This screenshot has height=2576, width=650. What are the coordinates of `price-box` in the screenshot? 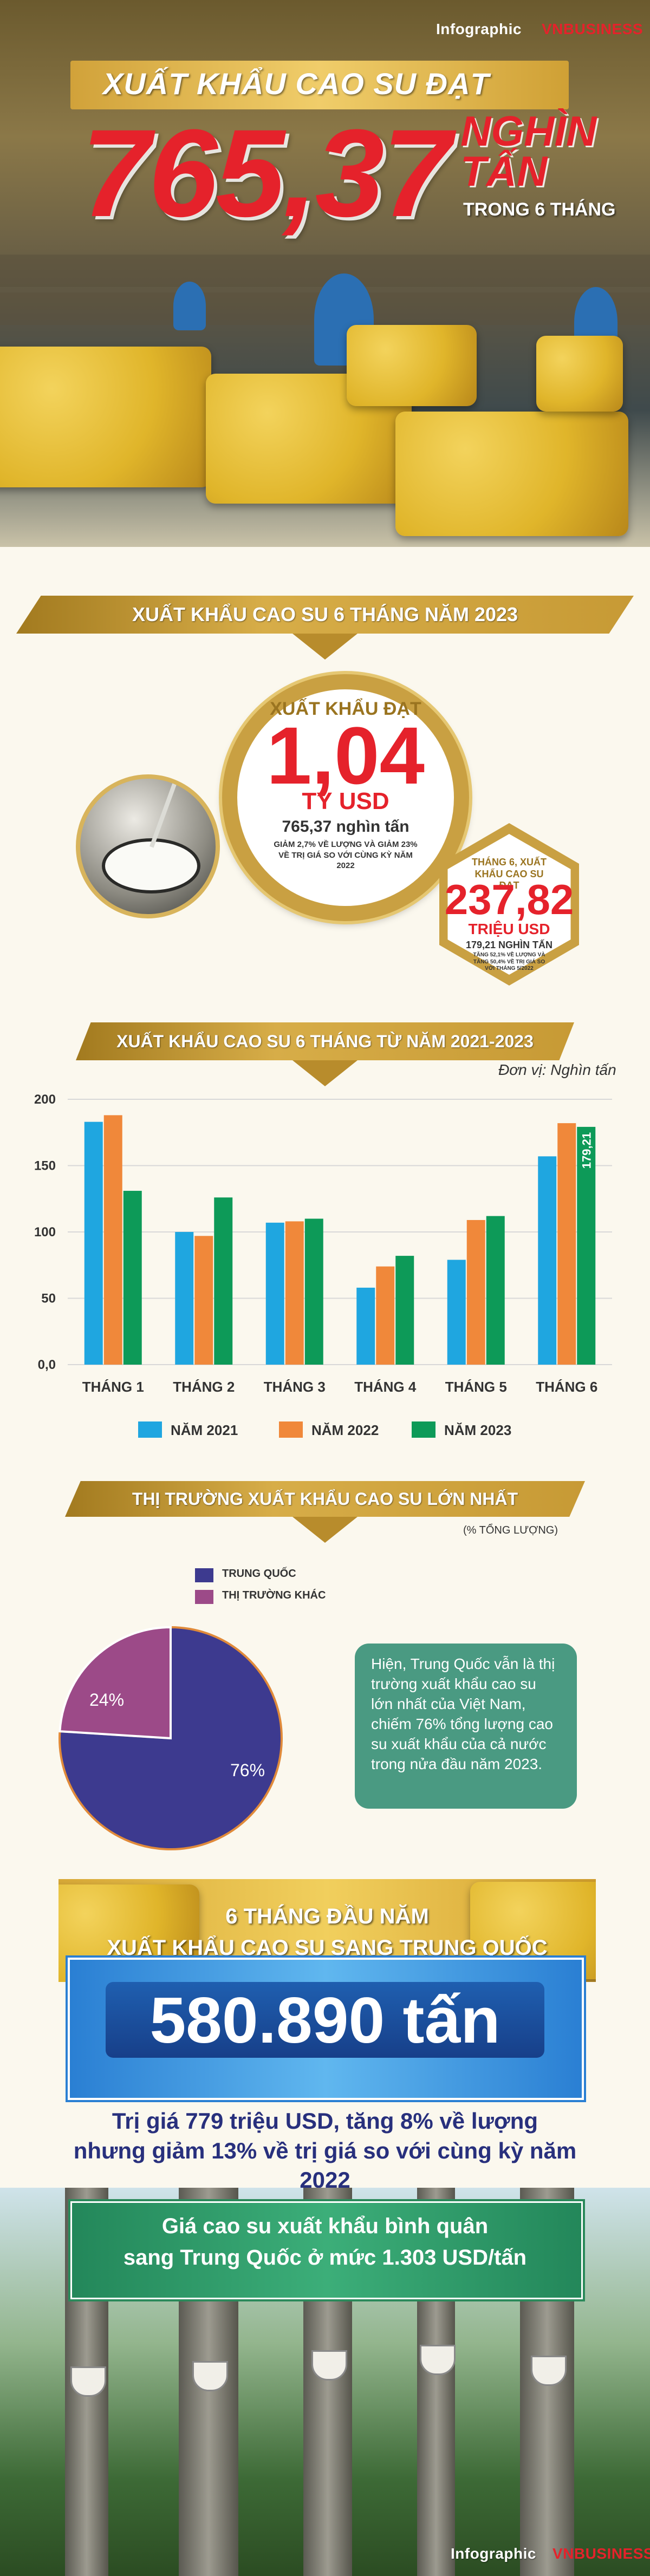 It's located at (326, 2250).